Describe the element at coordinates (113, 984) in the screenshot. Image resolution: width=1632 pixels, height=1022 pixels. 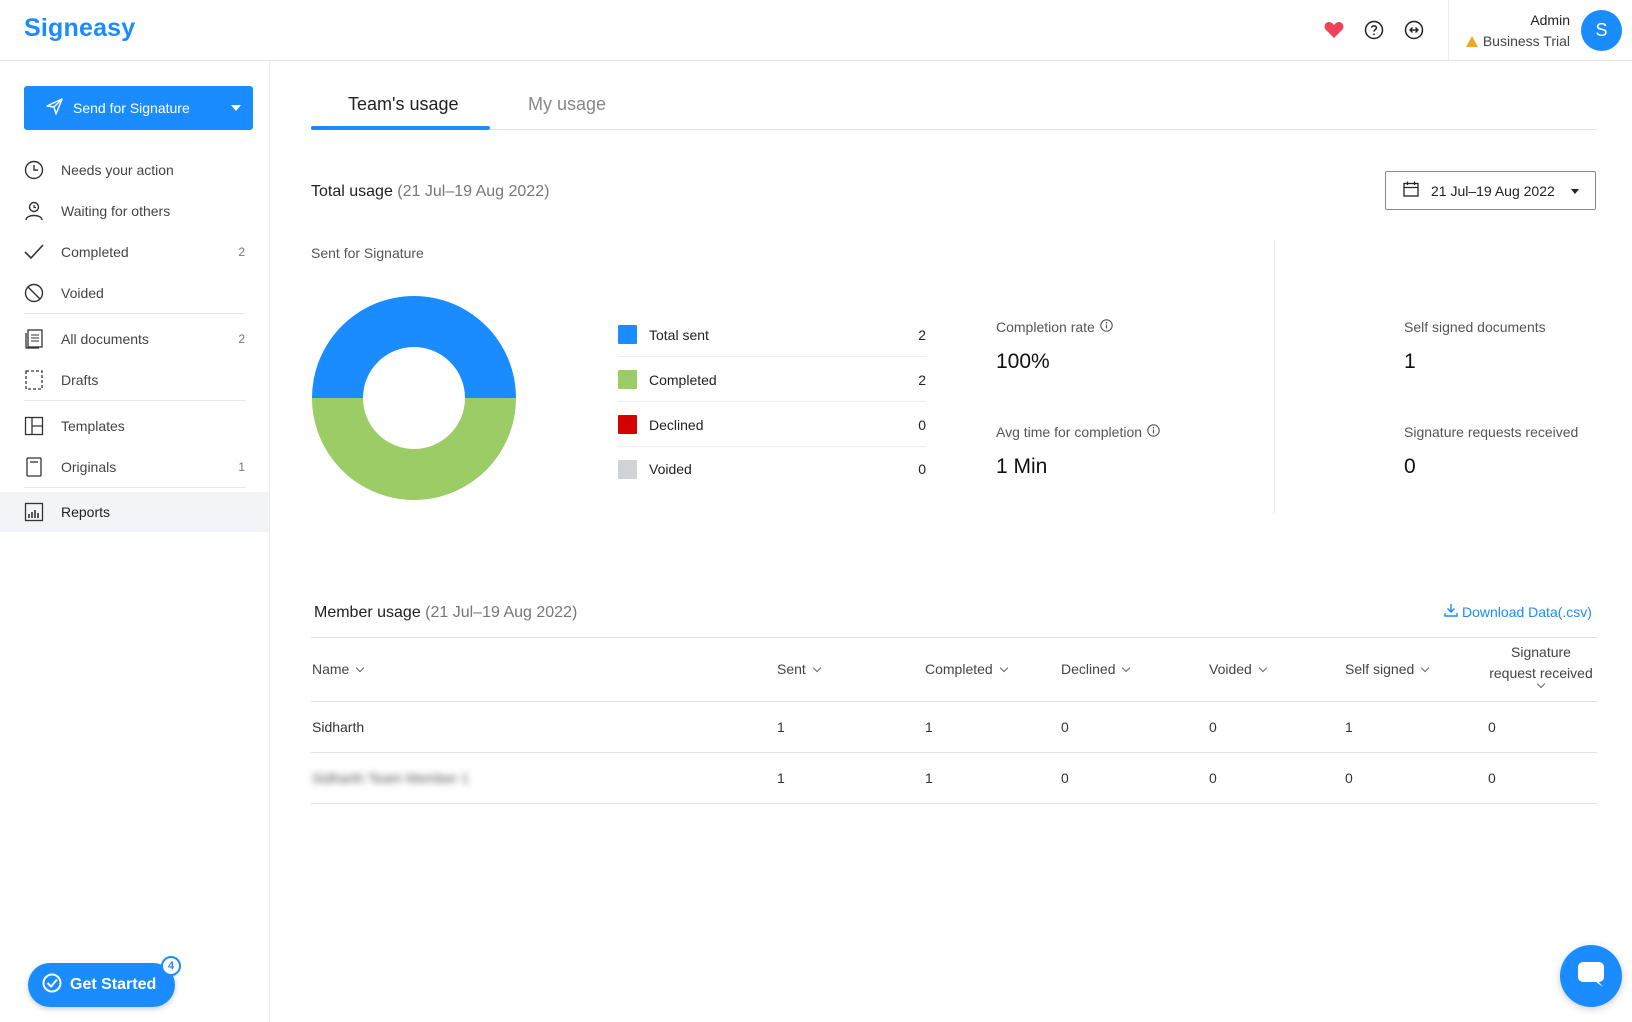
I see `get-started-label: Get Started` at that location.